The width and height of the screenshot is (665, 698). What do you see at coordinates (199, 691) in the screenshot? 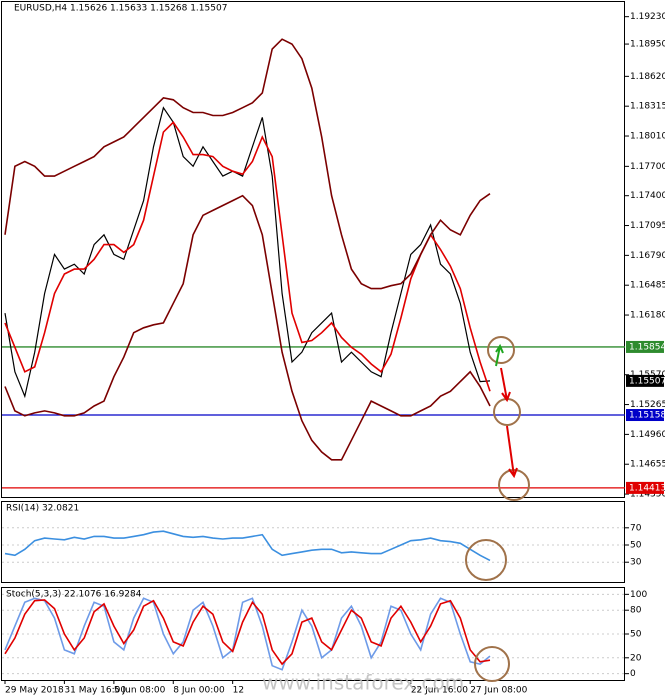
I see `x-tick-label: 8 Jun 00:00` at bounding box center [199, 691].